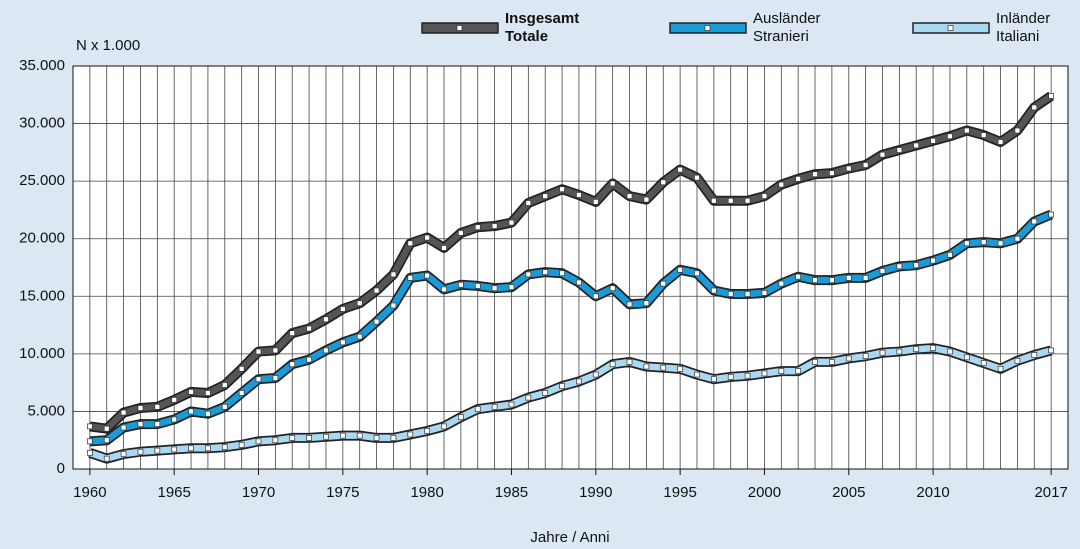 This screenshot has width=1080, height=549. What do you see at coordinates (42, 123) in the screenshot?
I see `y-tick-label: 30.000` at bounding box center [42, 123].